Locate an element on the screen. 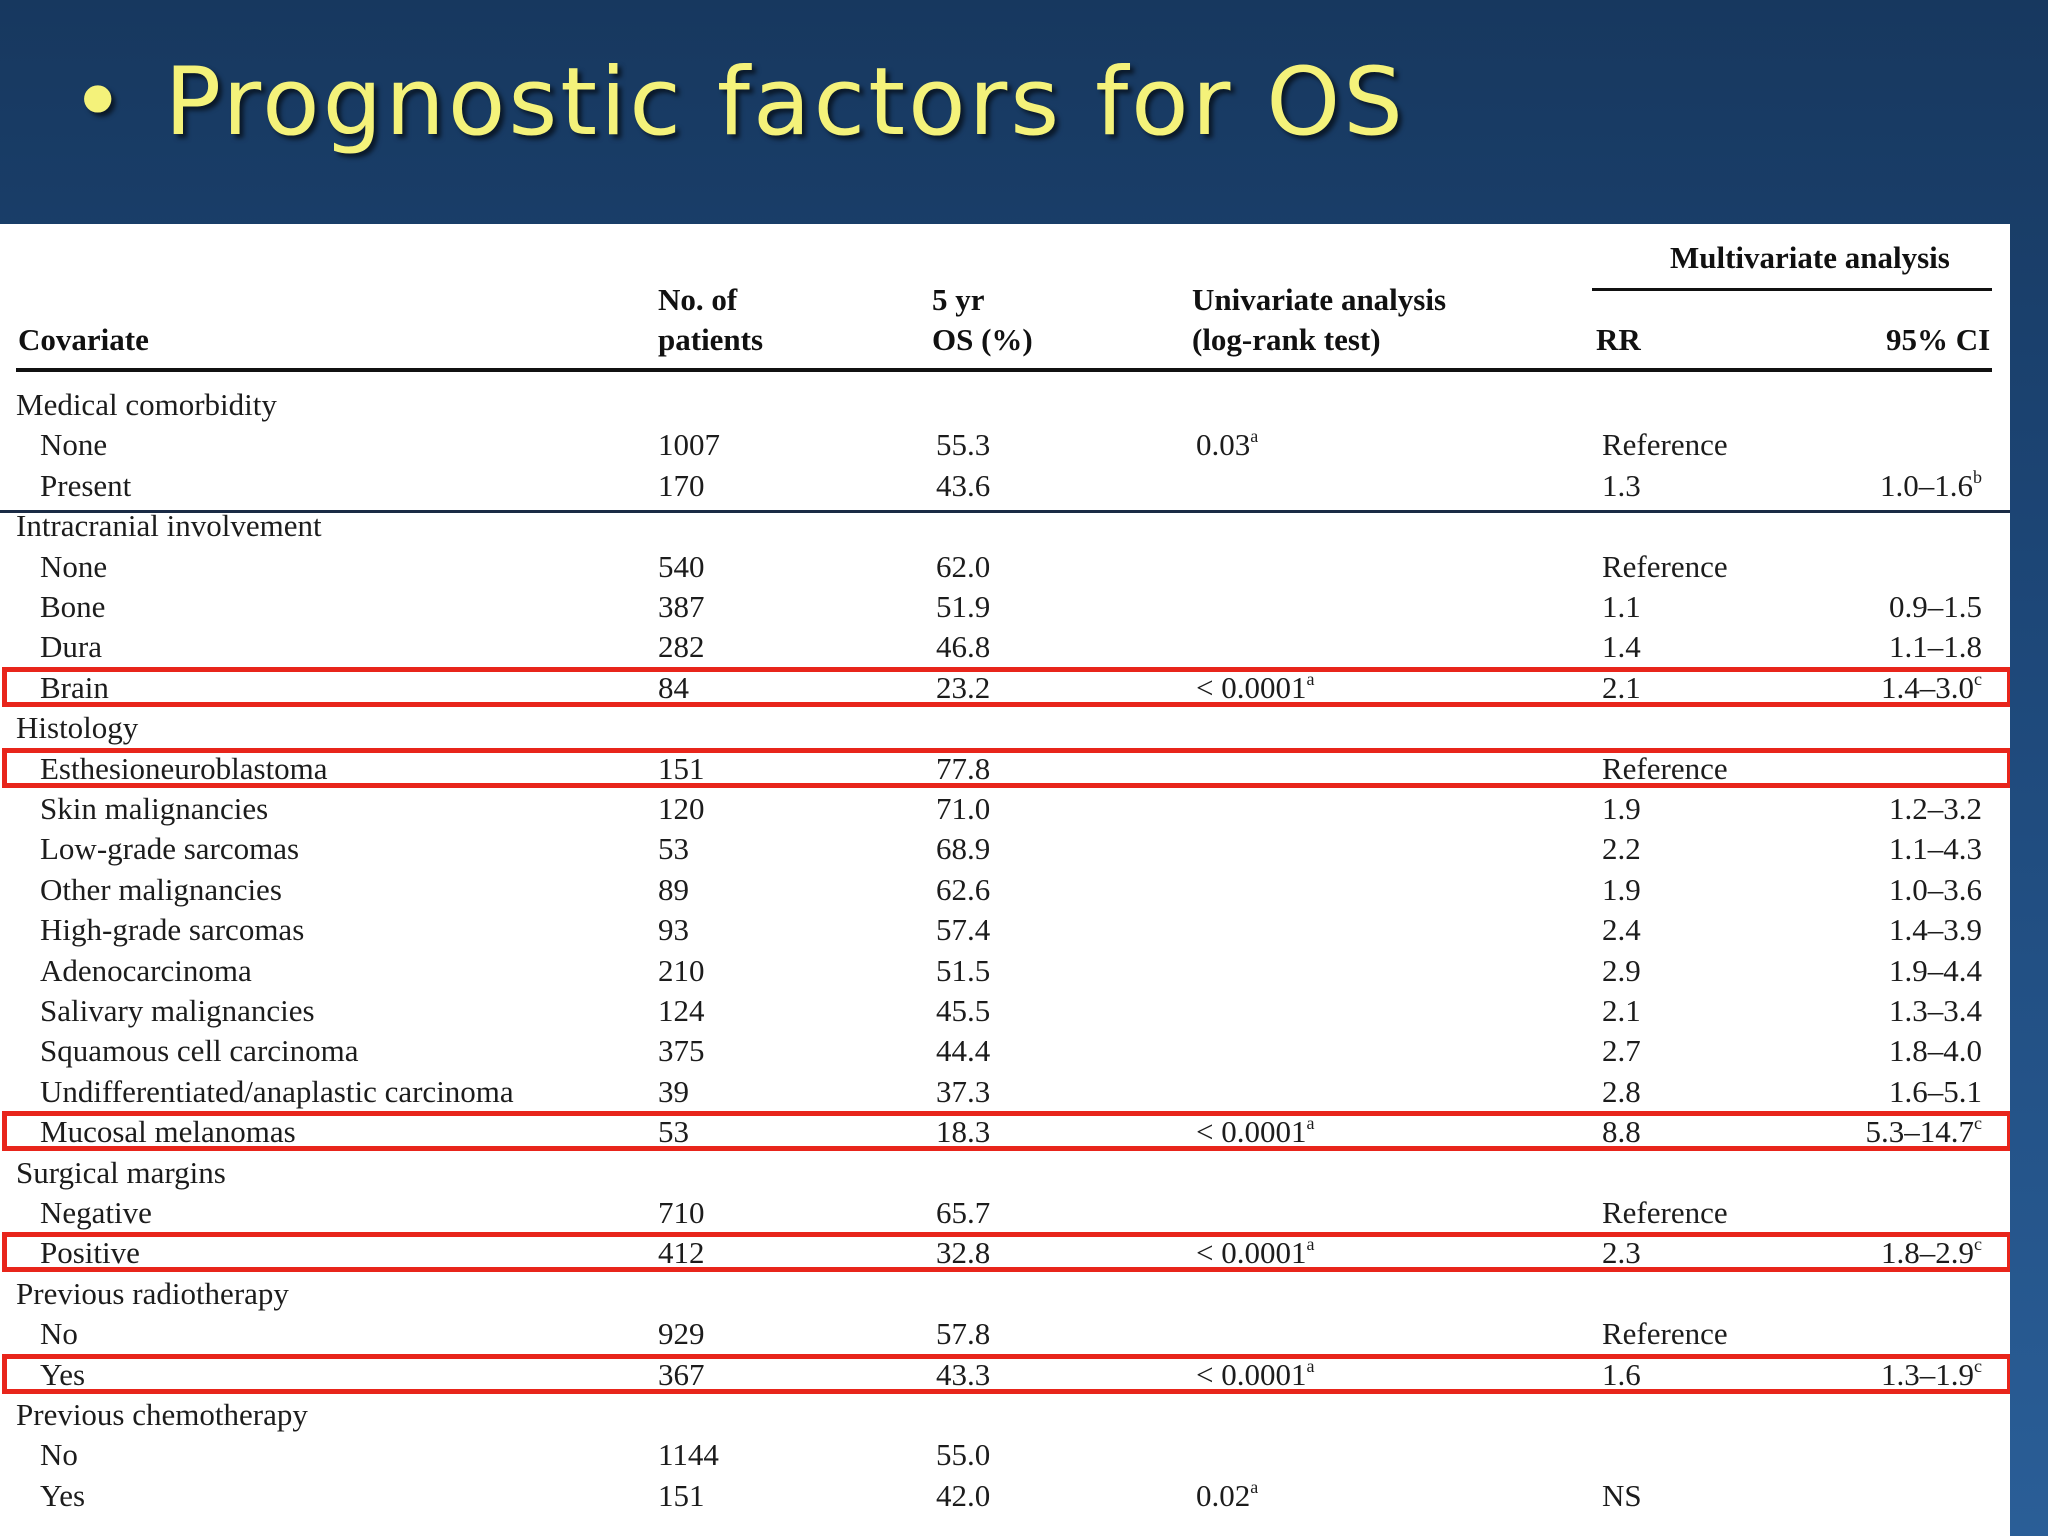  covariate-cell: Bone is located at coordinates (73, 606).